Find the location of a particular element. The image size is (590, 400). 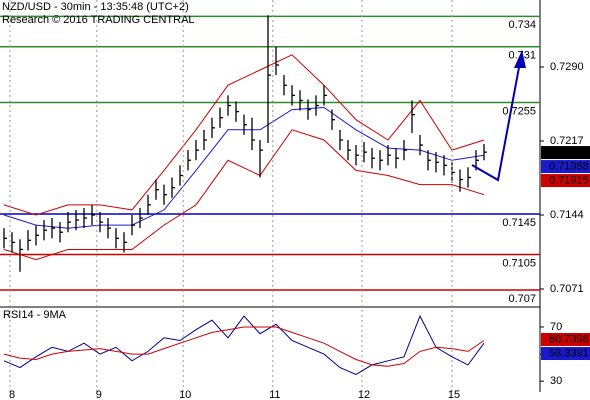

arrow-line is located at coordinates (496, 121).